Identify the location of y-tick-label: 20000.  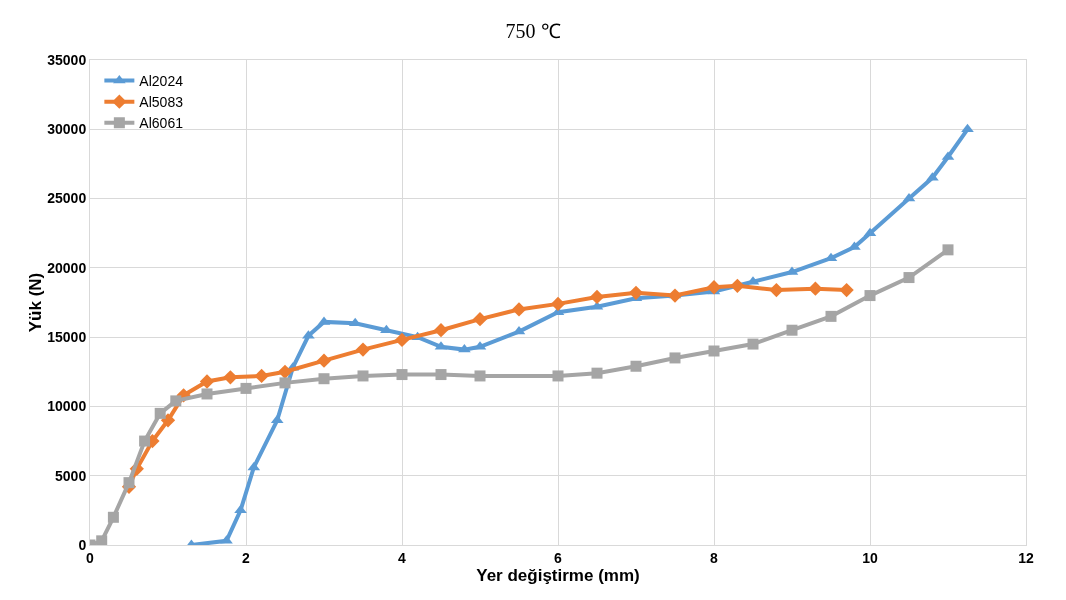
(67, 267).